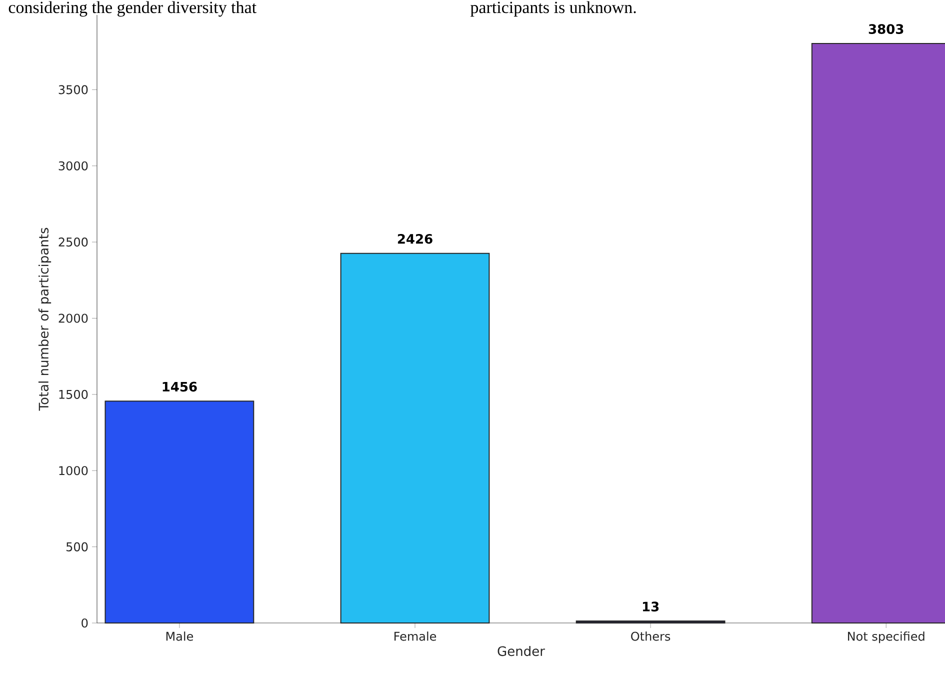 This screenshot has width=945, height=675. What do you see at coordinates (73, 89) in the screenshot?
I see `y-tick-label: 3500` at bounding box center [73, 89].